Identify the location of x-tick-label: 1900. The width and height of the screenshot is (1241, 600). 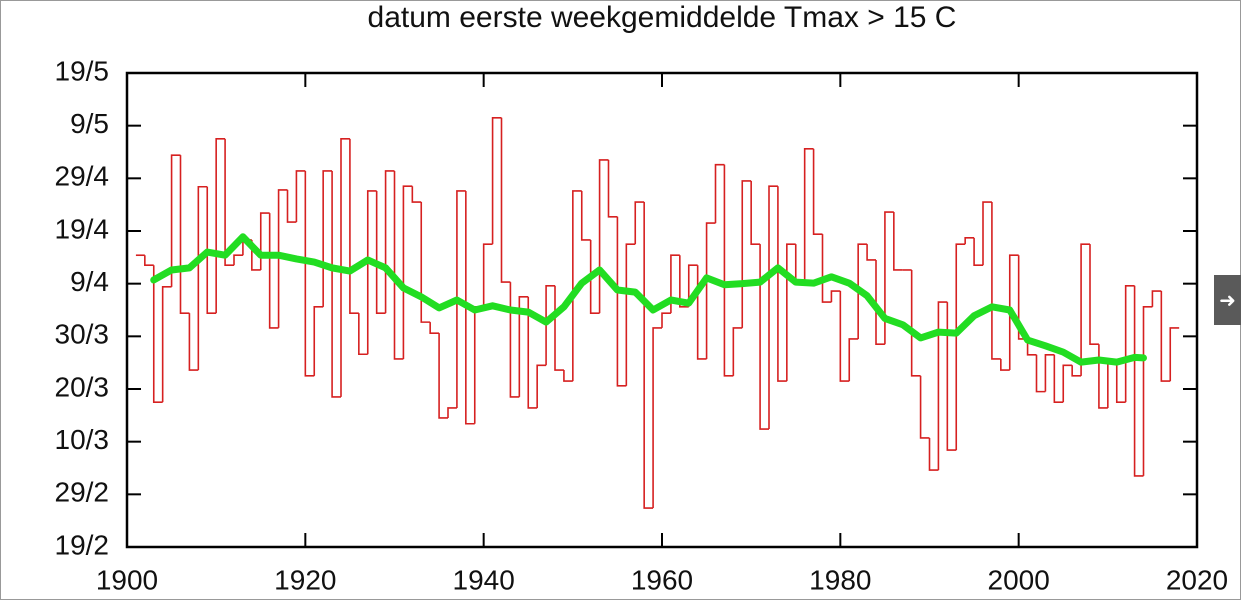
(127, 579).